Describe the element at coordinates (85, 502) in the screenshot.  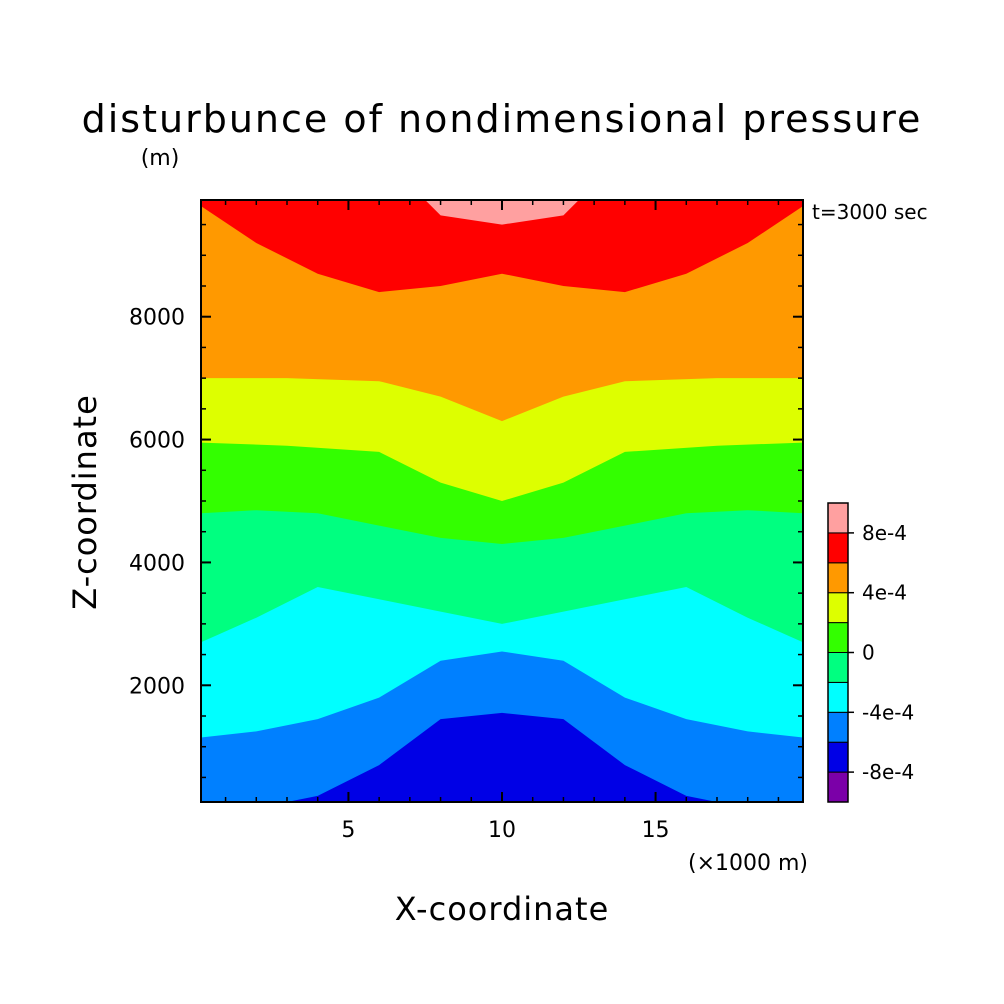
I see `y-axis-label: Z-coordinate` at that location.